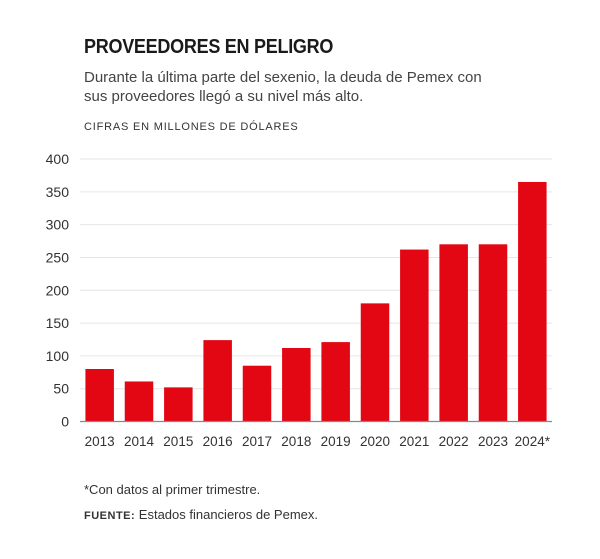 The width and height of the screenshot is (600, 559). I want to click on bar-2024, so click(532, 301).